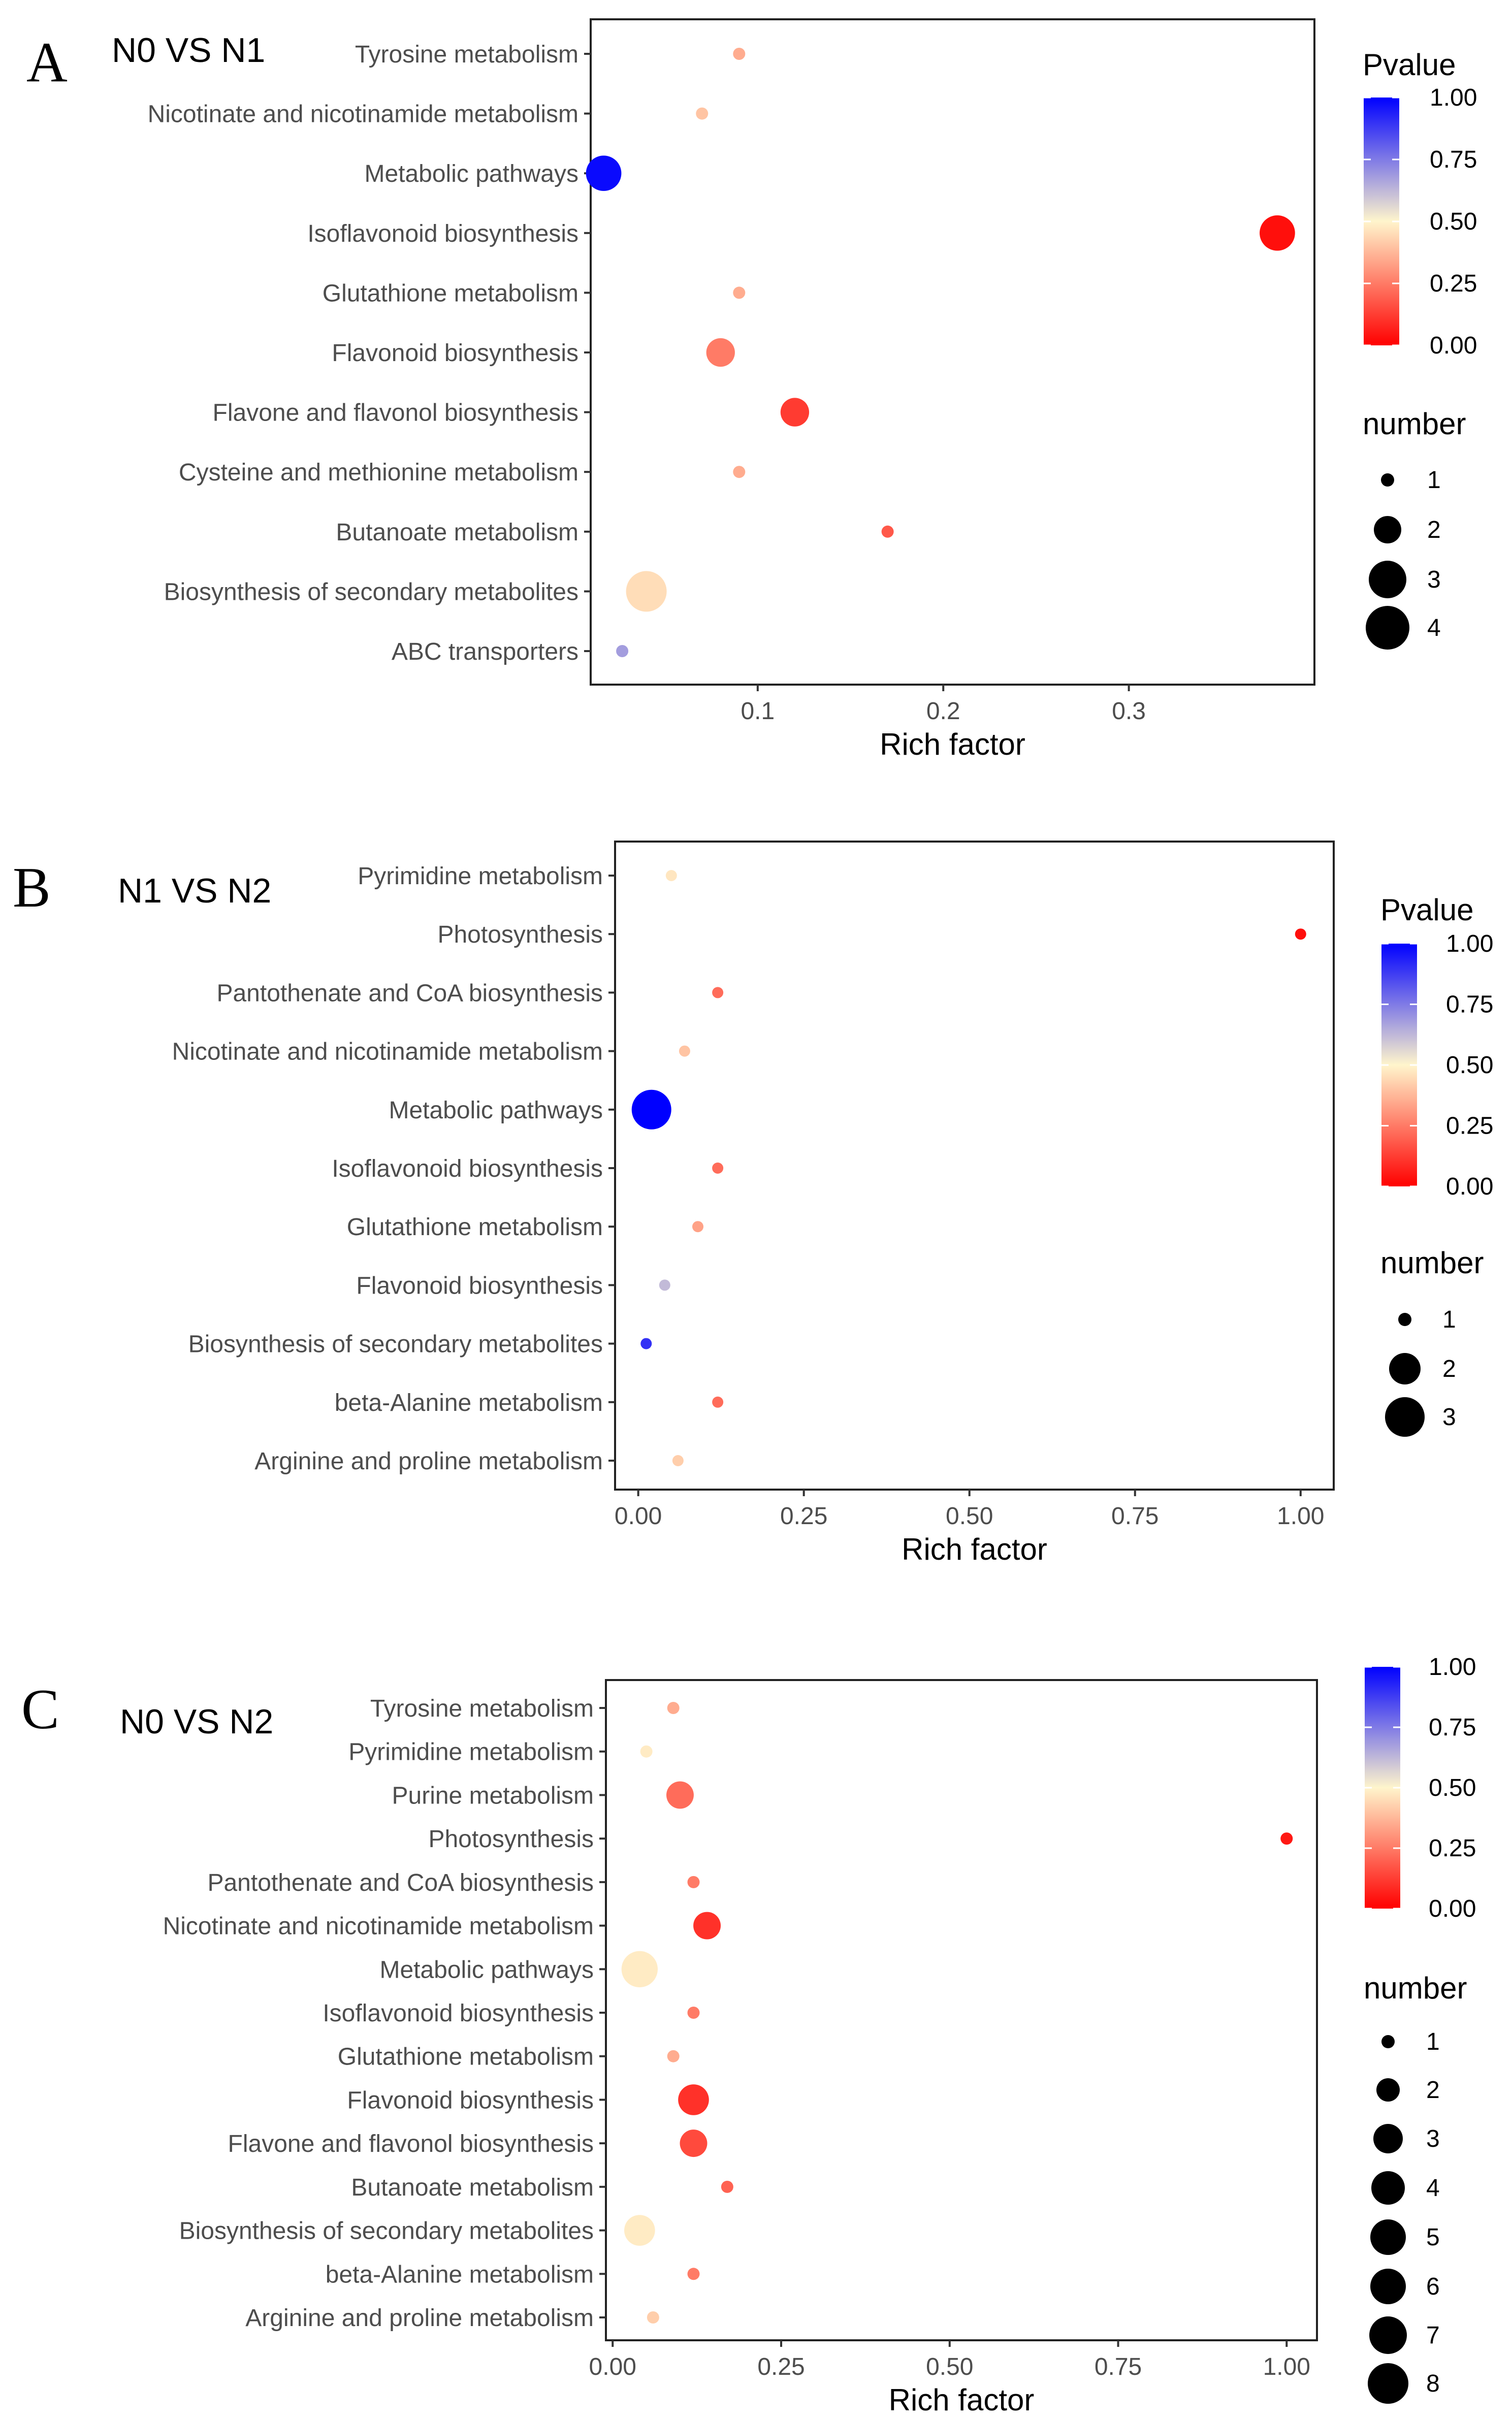  Describe the element at coordinates (758, 711) in the screenshot. I see `x-tick-label: 0.1` at that location.